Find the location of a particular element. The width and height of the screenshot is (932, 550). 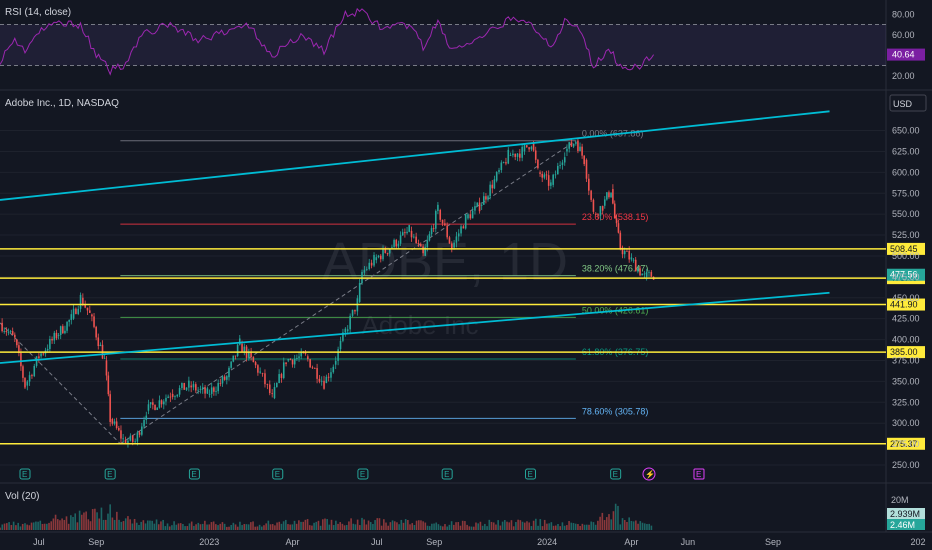

event-markers: E E E E E E E E ⚡ E is located at coordinates (362, 474).